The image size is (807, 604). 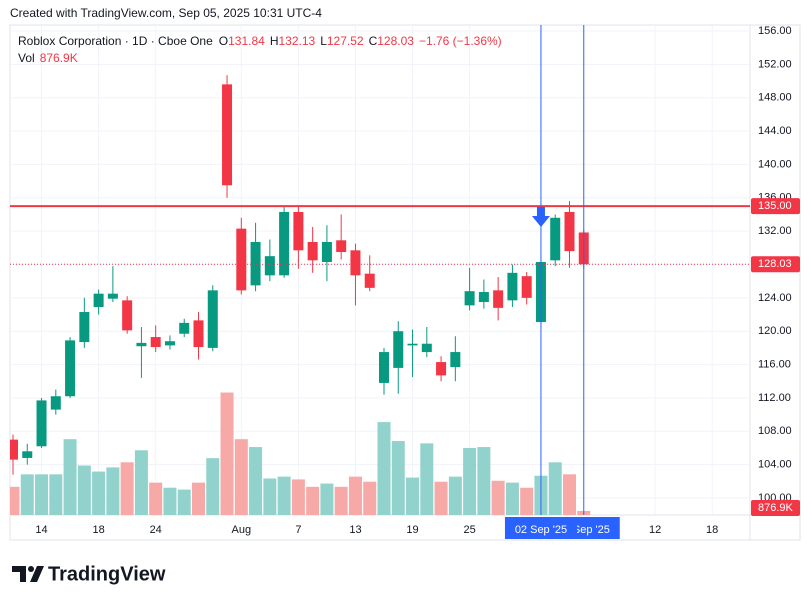 I want to click on y-tick-label: 140.00, so click(x=775, y=164).